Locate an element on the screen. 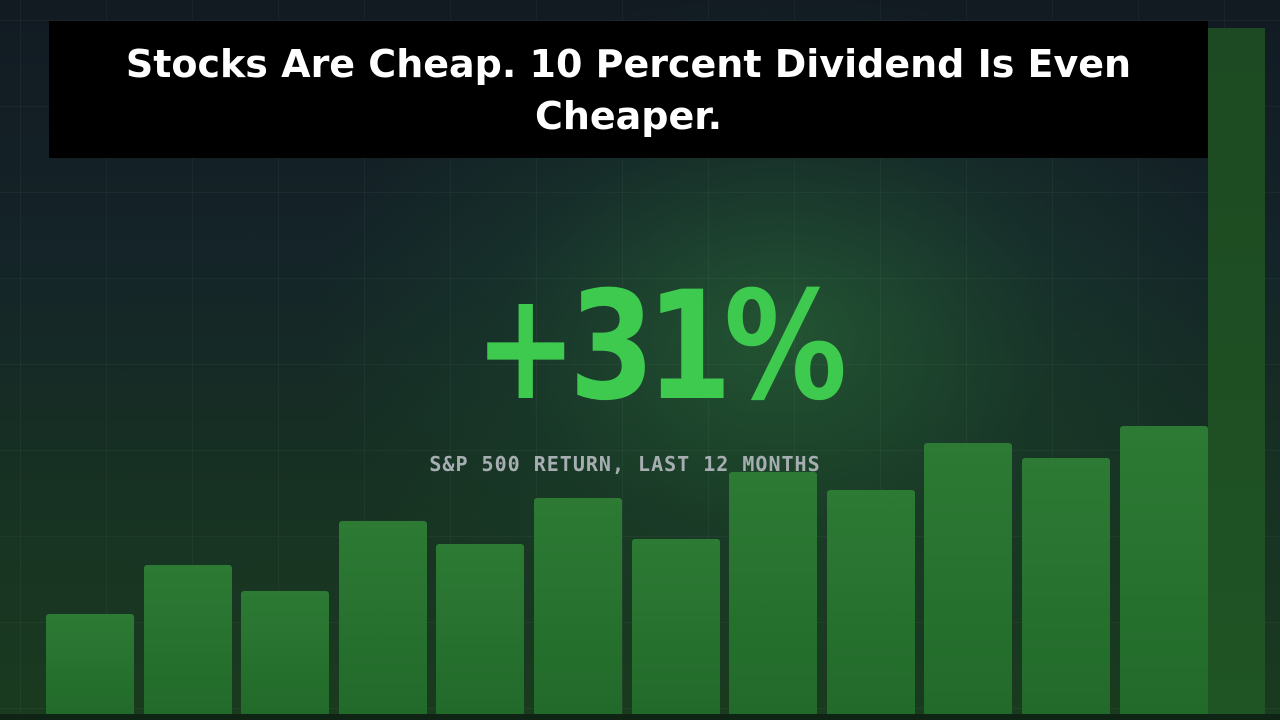 Image resolution: width=1280 pixels, height=720 pixels. headline-value: +31% is located at coordinates (660, 347).